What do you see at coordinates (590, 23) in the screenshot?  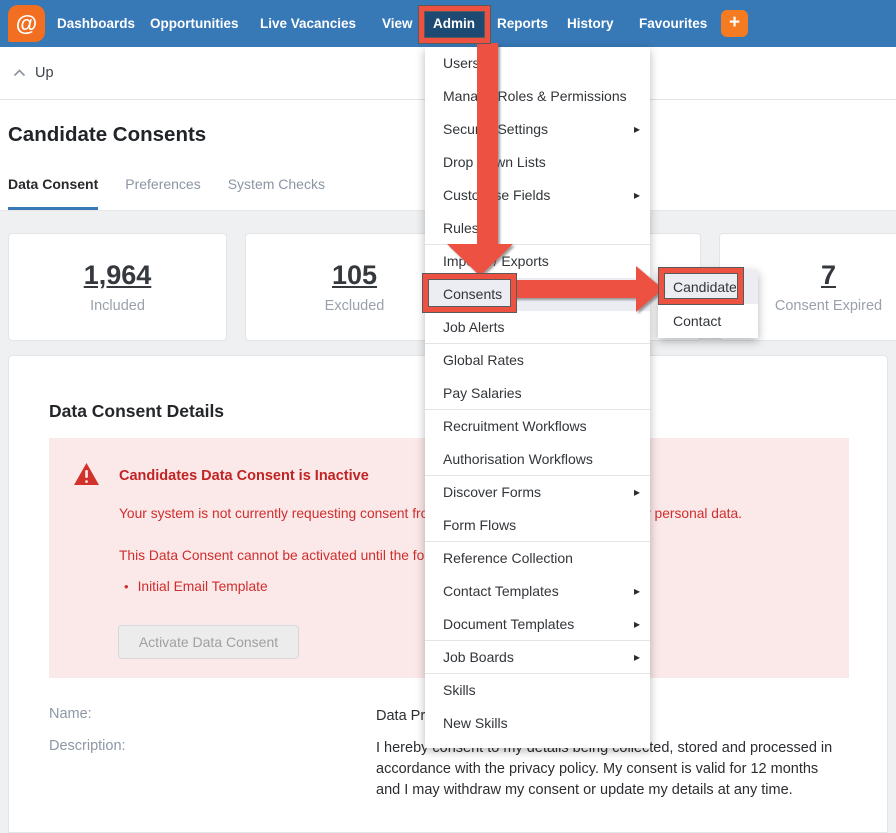 I see `nav-item: History` at bounding box center [590, 23].